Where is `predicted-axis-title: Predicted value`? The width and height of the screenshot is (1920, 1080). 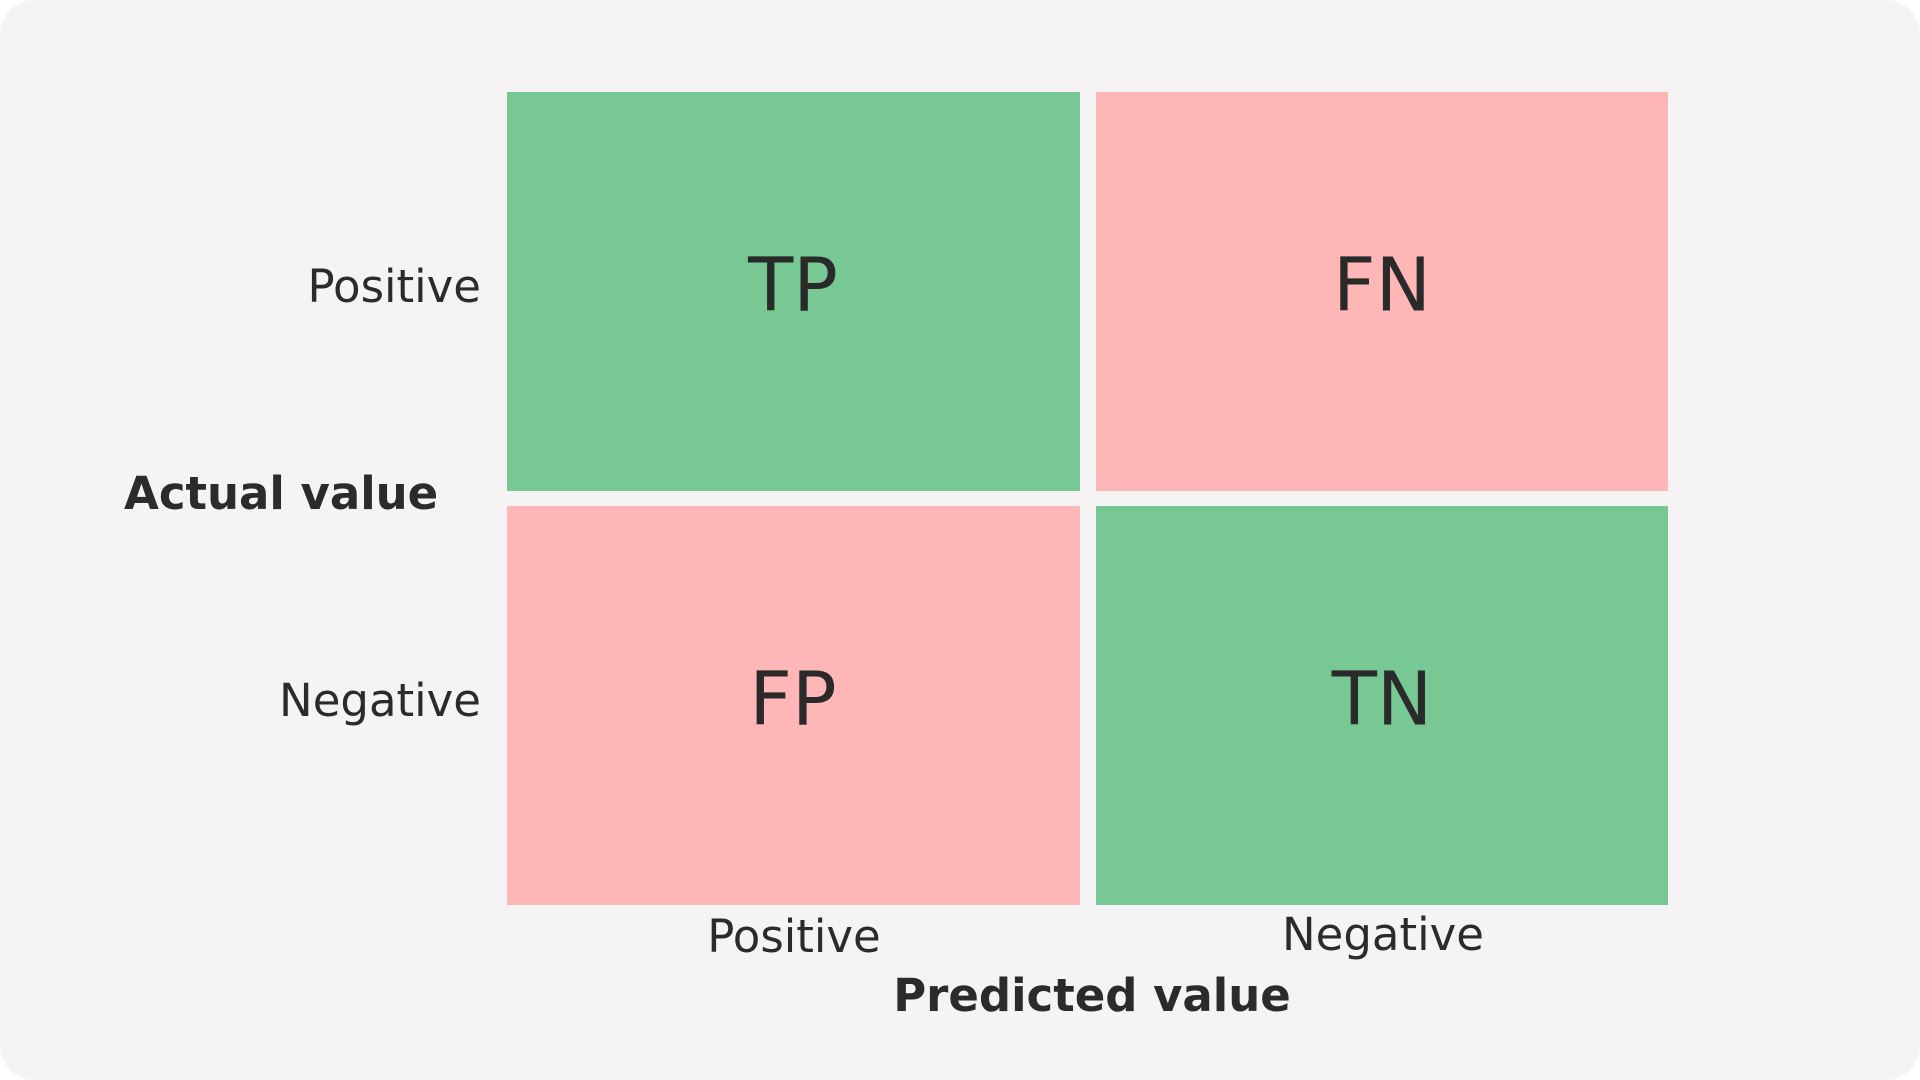 predicted-axis-title: Predicted value is located at coordinates (1092, 995).